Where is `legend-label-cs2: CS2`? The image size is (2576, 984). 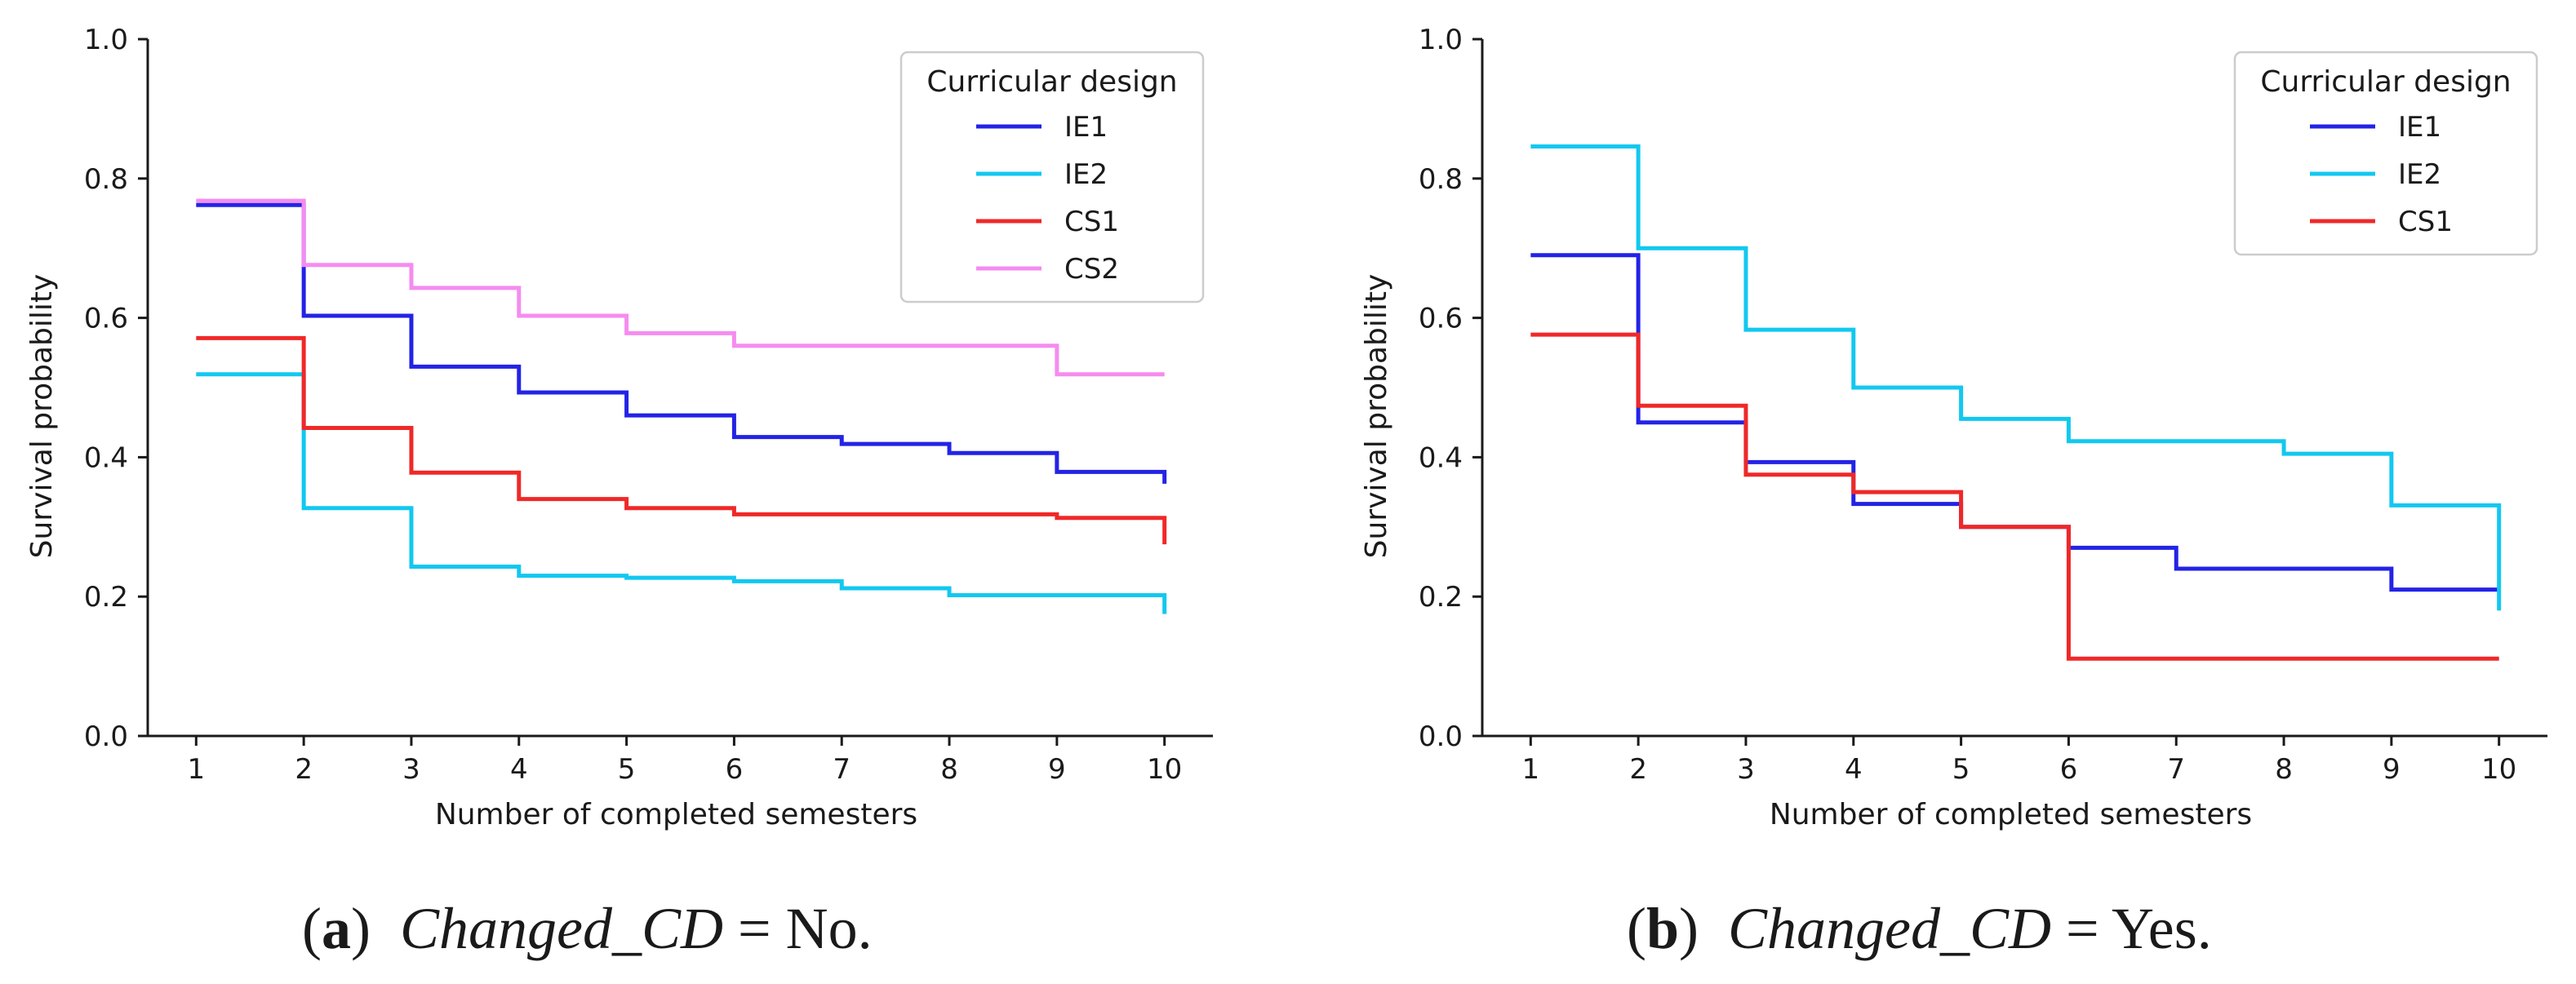
legend-label-cs2: CS2 is located at coordinates (1091, 269).